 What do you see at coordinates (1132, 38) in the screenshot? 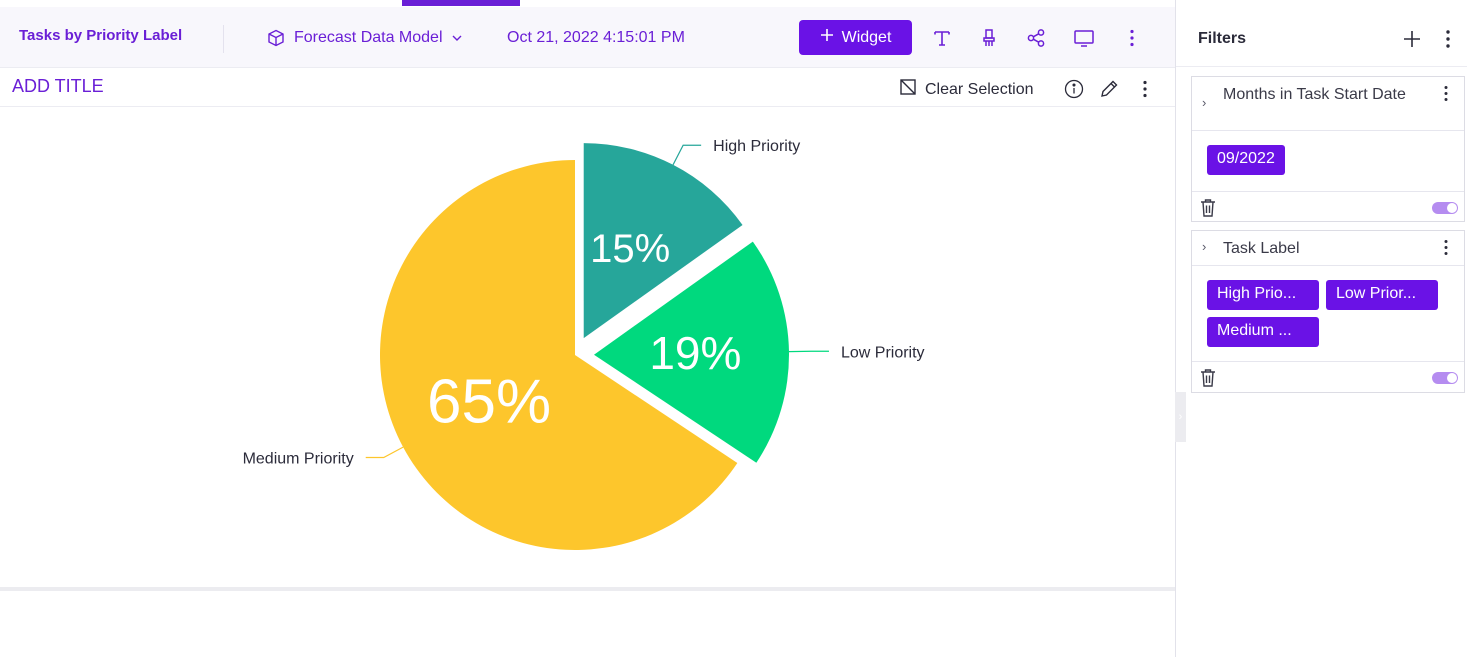
I see `more-vertical-icon` at bounding box center [1132, 38].